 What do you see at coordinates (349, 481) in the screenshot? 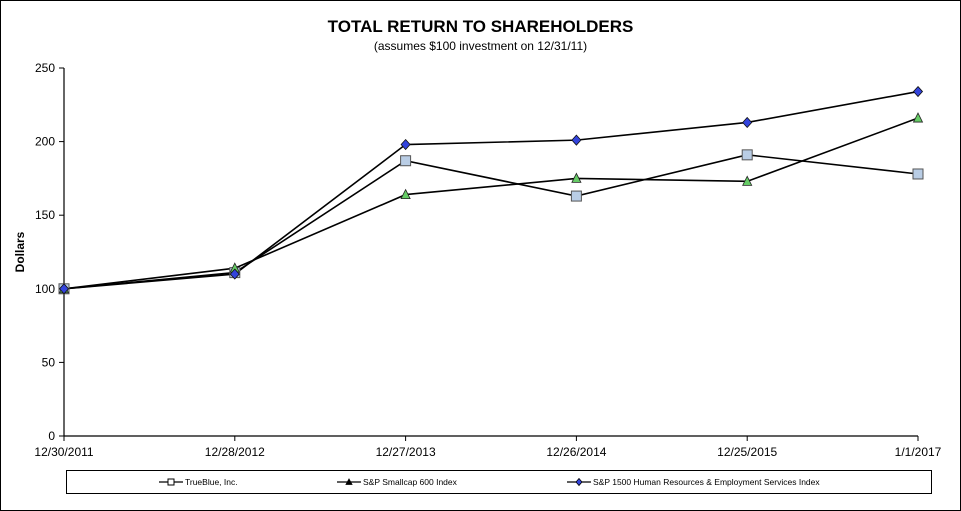
I see `legend-marker-triangle-icon` at bounding box center [349, 481].